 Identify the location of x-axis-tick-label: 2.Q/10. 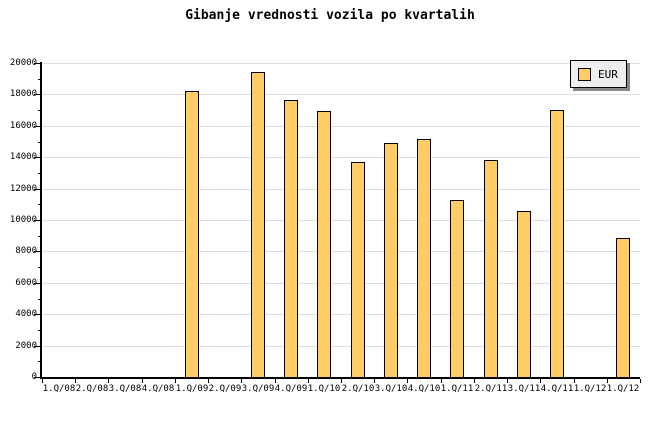
(358, 389).